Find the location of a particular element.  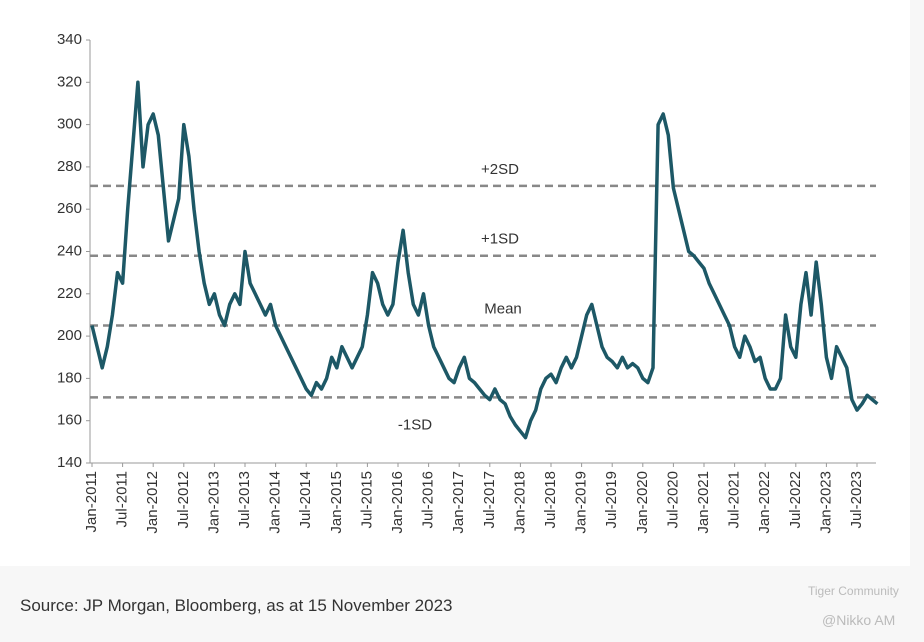

y-tick-label: 200 is located at coordinates (69, 335).